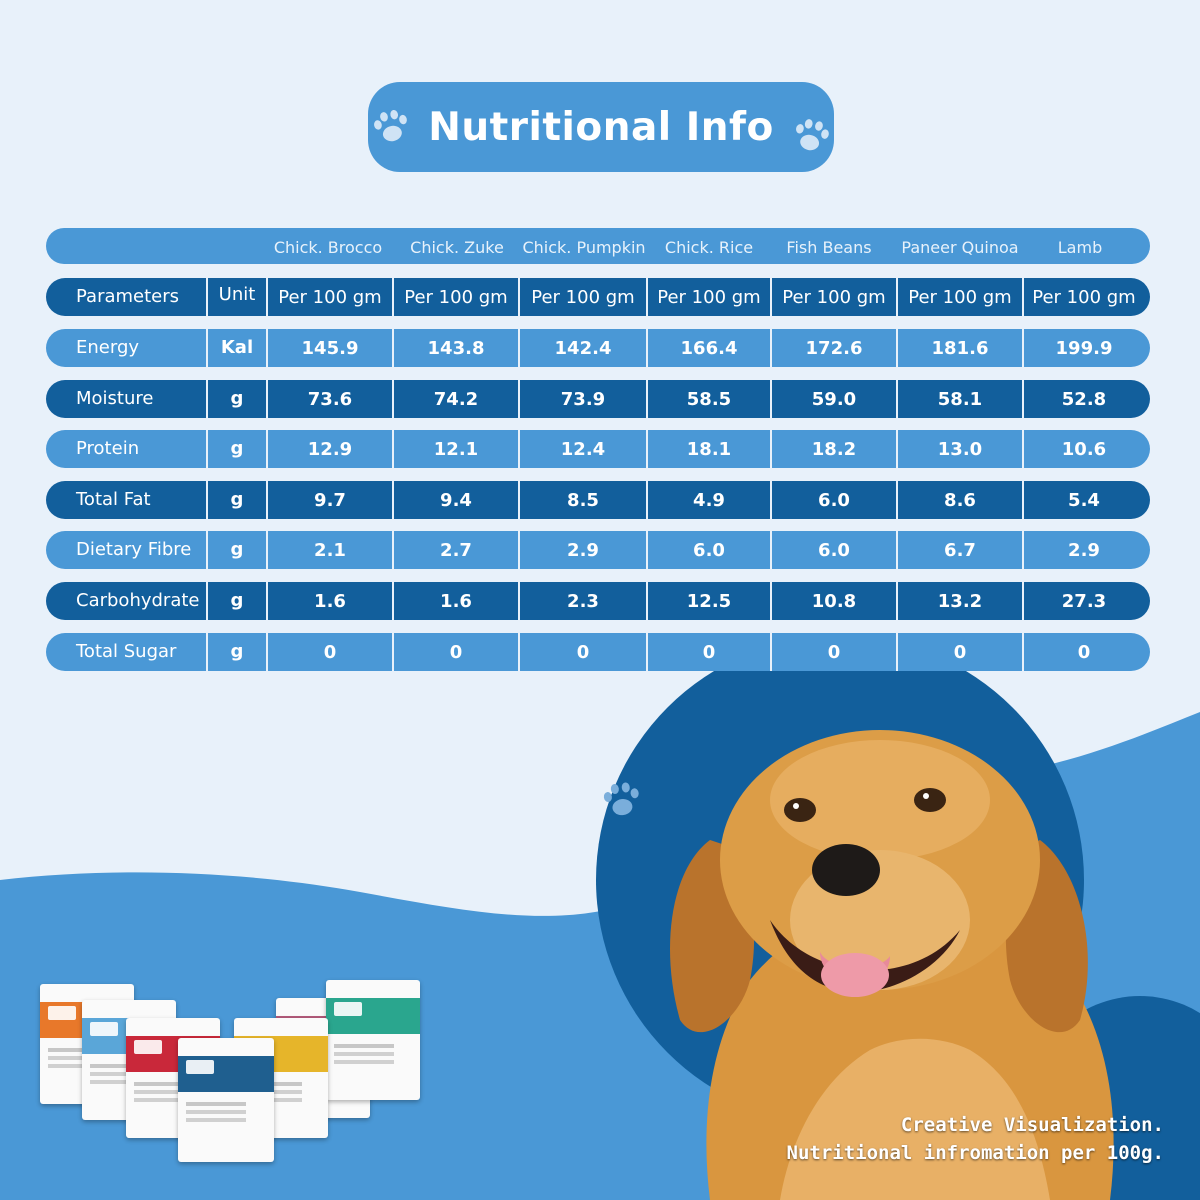 The image size is (1200, 1200). What do you see at coordinates (598, 398) in the screenshot?
I see `table-row: Moisture g 73.6 74.2 73.9 58.5 59.0 58.1 52.8` at bounding box center [598, 398].